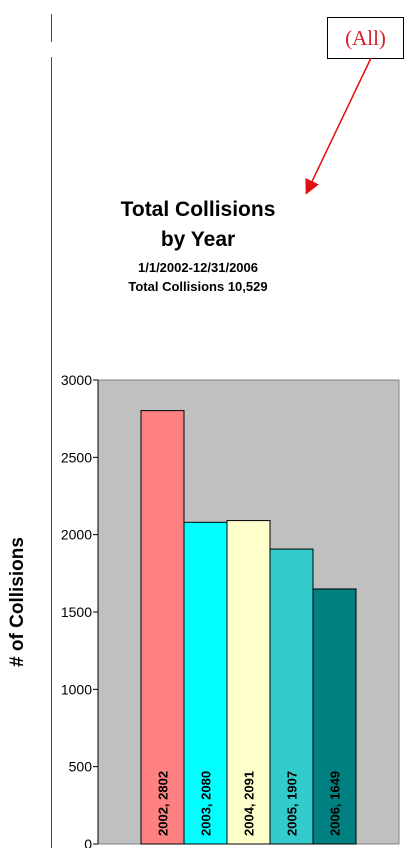 The width and height of the screenshot is (419, 848). I want to click on bar-data-label: 2005, 1907, so click(292, 803).